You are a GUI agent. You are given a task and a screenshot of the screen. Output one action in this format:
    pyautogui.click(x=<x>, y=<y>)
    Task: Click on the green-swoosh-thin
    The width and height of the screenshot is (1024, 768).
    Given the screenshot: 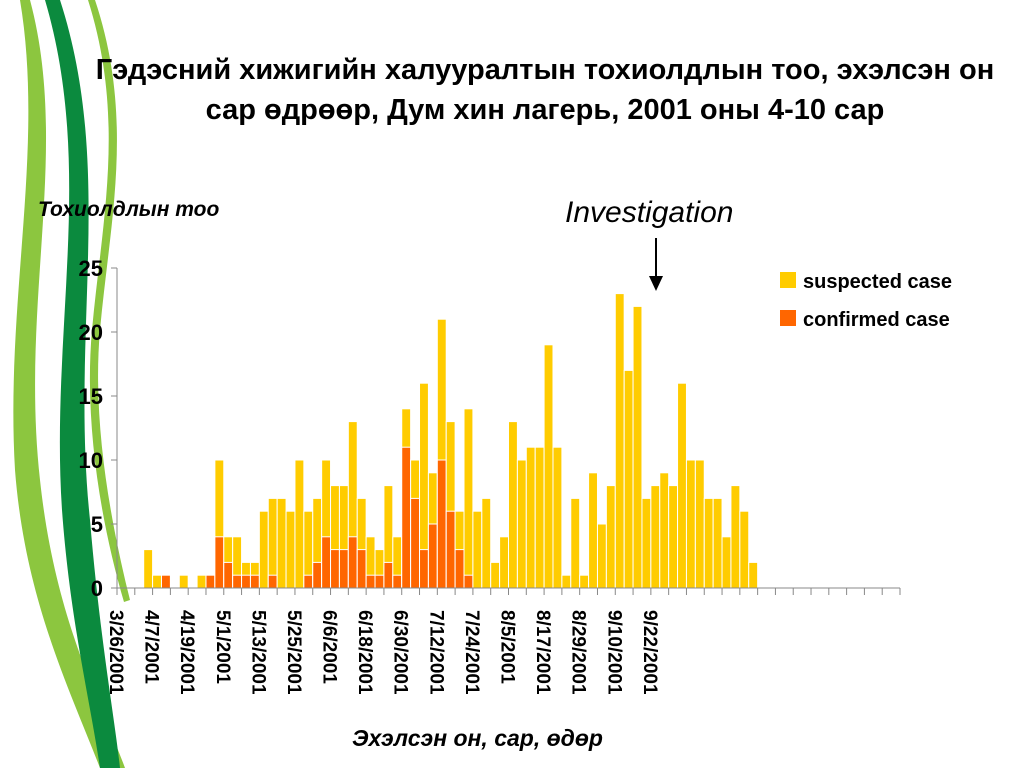 What is the action you would take?
    pyautogui.click(x=109, y=301)
    